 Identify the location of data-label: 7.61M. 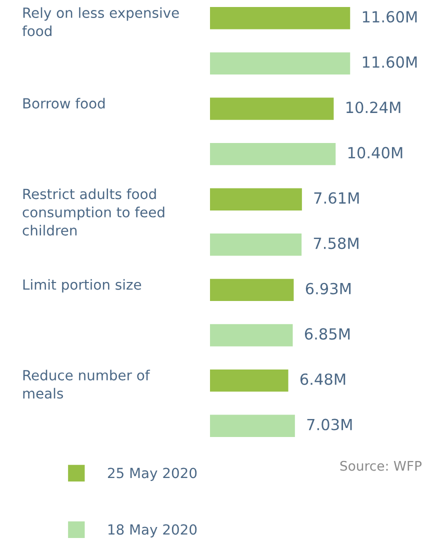
(336, 198).